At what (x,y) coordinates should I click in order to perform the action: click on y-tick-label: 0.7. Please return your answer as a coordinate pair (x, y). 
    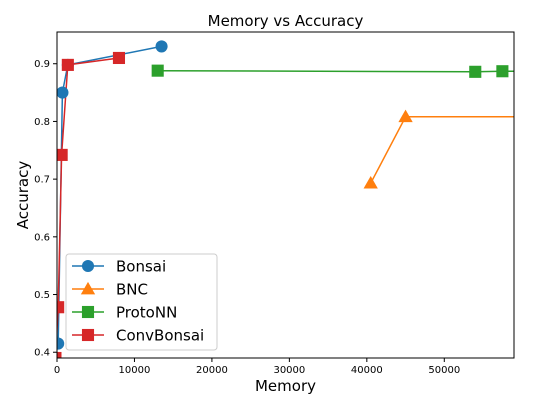
    Looking at the image, I should click on (42, 180).